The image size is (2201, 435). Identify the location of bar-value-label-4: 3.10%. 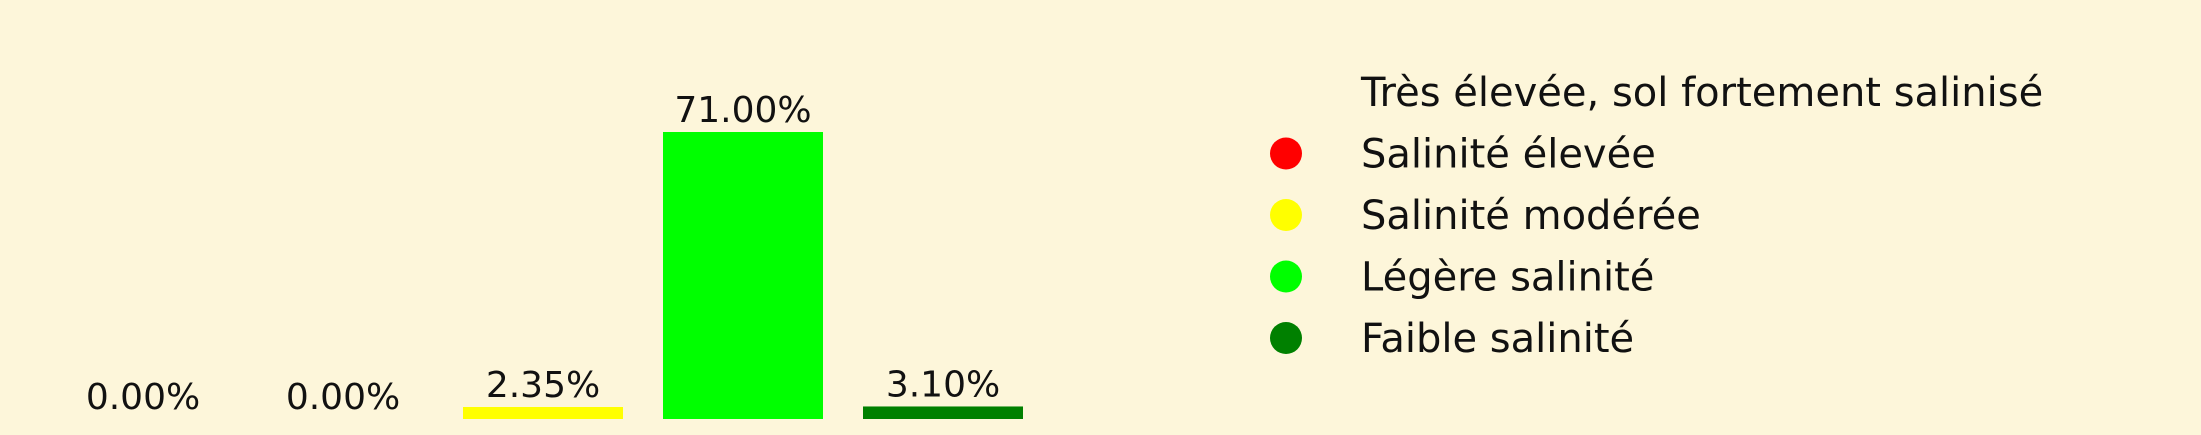
(943, 384).